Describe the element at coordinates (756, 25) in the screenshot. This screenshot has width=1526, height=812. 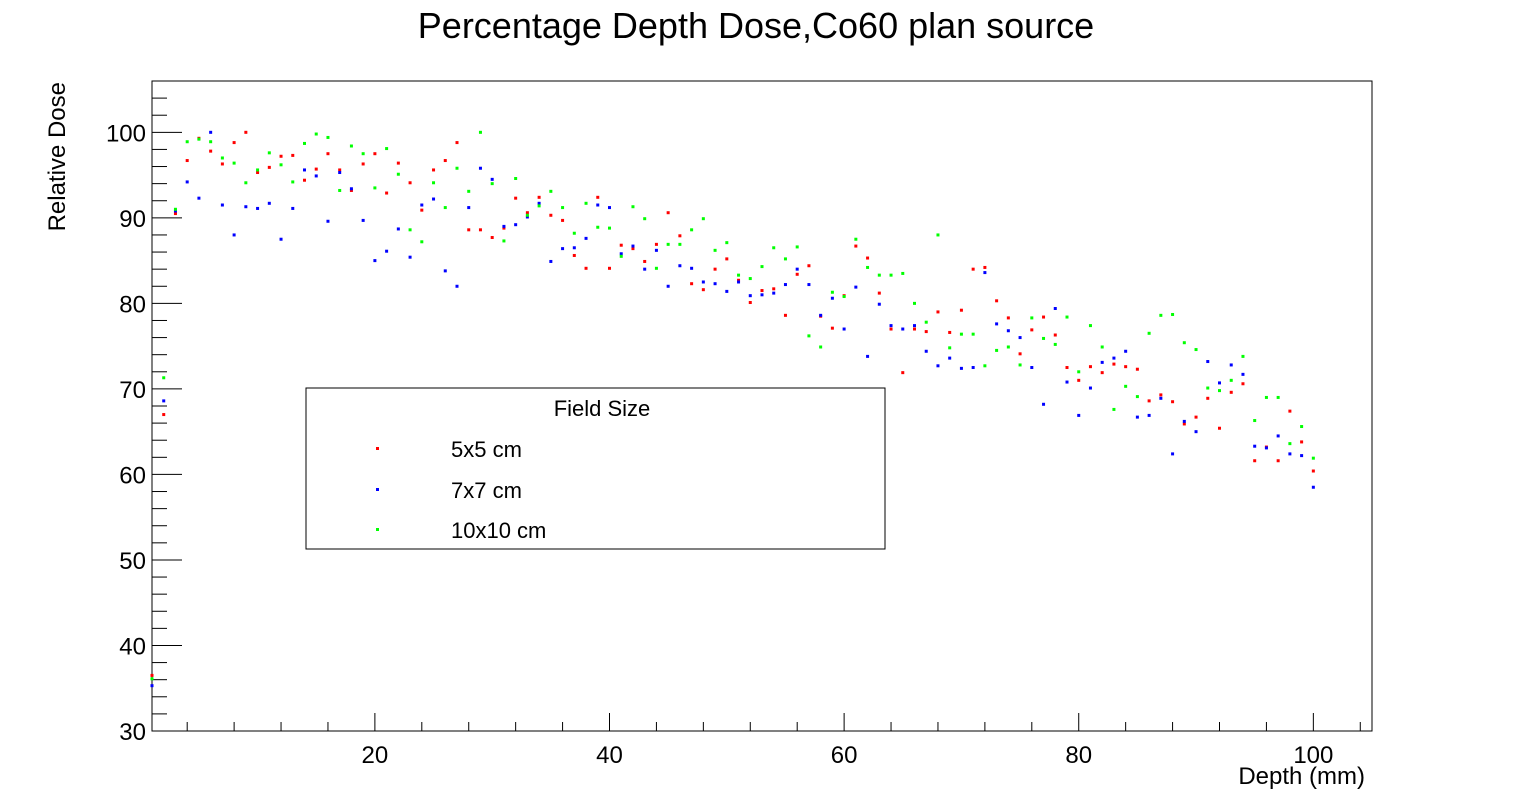
I see `chart-title: Percentage Depth Dose,Co60 plan source` at that location.